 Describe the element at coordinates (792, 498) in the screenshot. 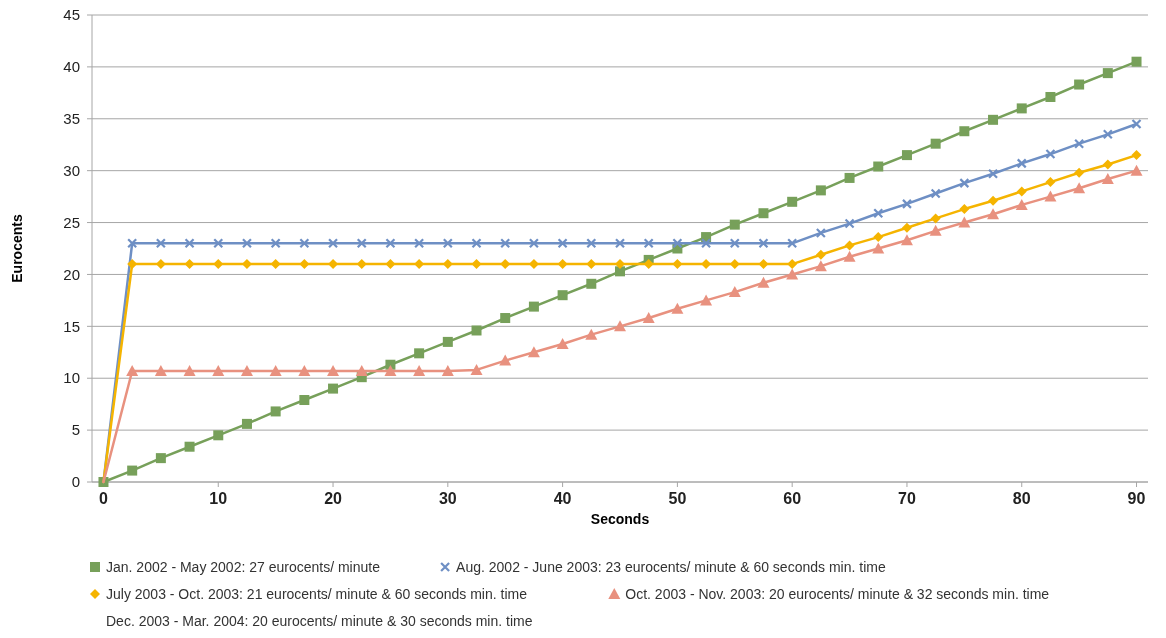

I see `x-tick-label: 60` at that location.